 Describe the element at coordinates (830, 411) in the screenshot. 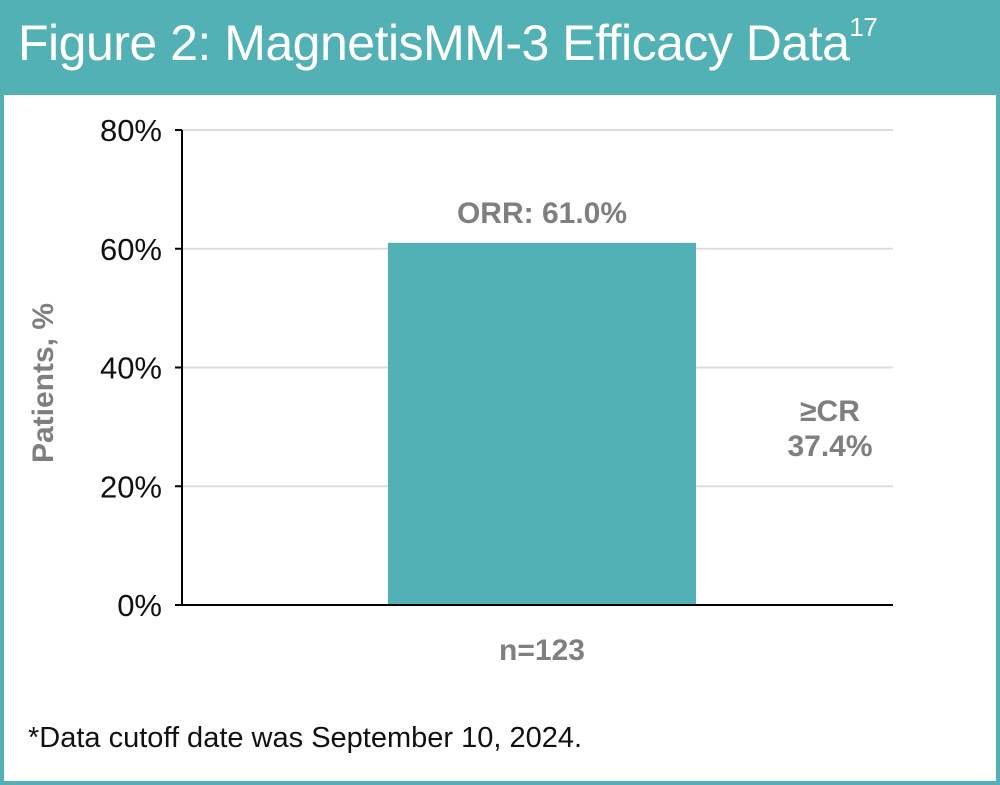

I see `cr-annotation-label: ≥CR` at that location.